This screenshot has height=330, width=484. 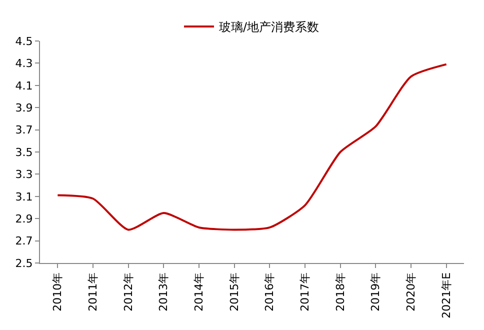 What do you see at coordinates (375, 292) in the screenshot?
I see `x-tick-label: 2019年` at bounding box center [375, 292].